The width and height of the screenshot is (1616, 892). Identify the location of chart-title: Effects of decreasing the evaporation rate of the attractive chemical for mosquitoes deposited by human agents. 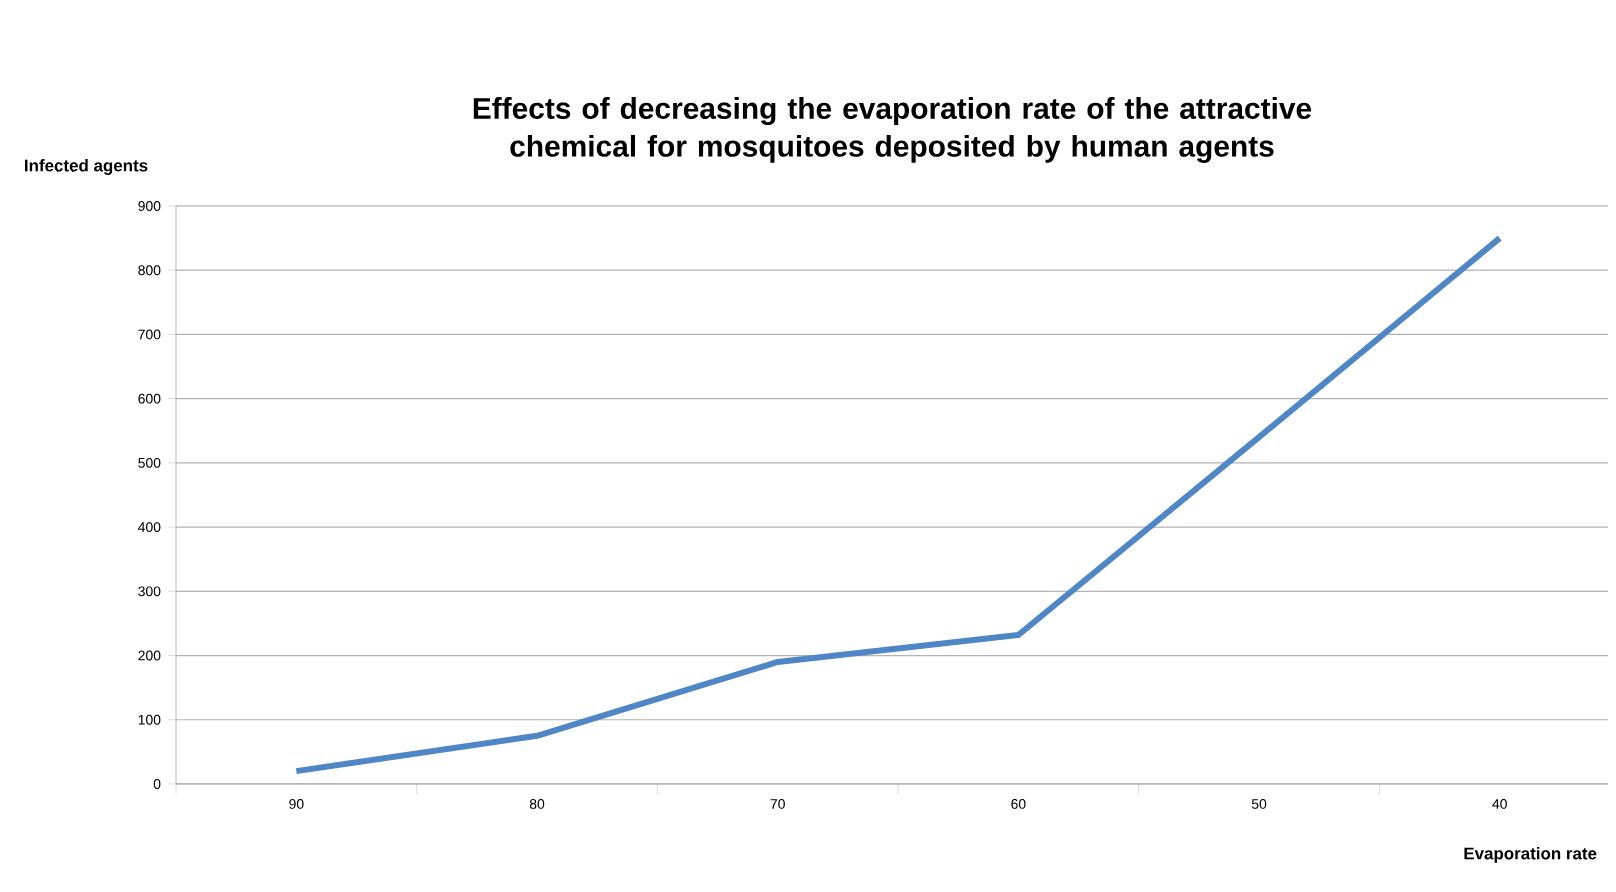
(892, 130).